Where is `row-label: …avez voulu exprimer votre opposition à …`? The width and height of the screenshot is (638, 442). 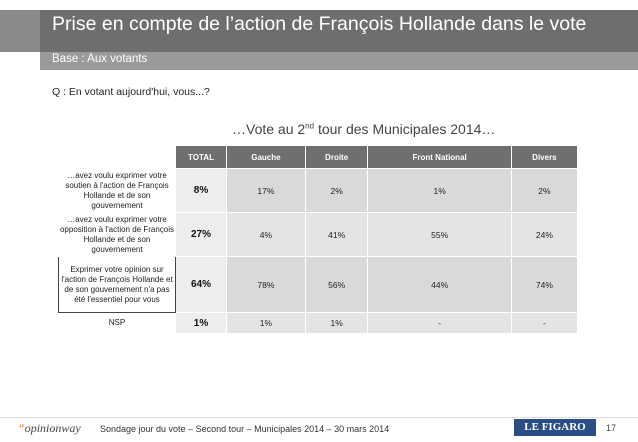
row-label: …avez voulu exprimer votre opposition à … is located at coordinates (117, 234).